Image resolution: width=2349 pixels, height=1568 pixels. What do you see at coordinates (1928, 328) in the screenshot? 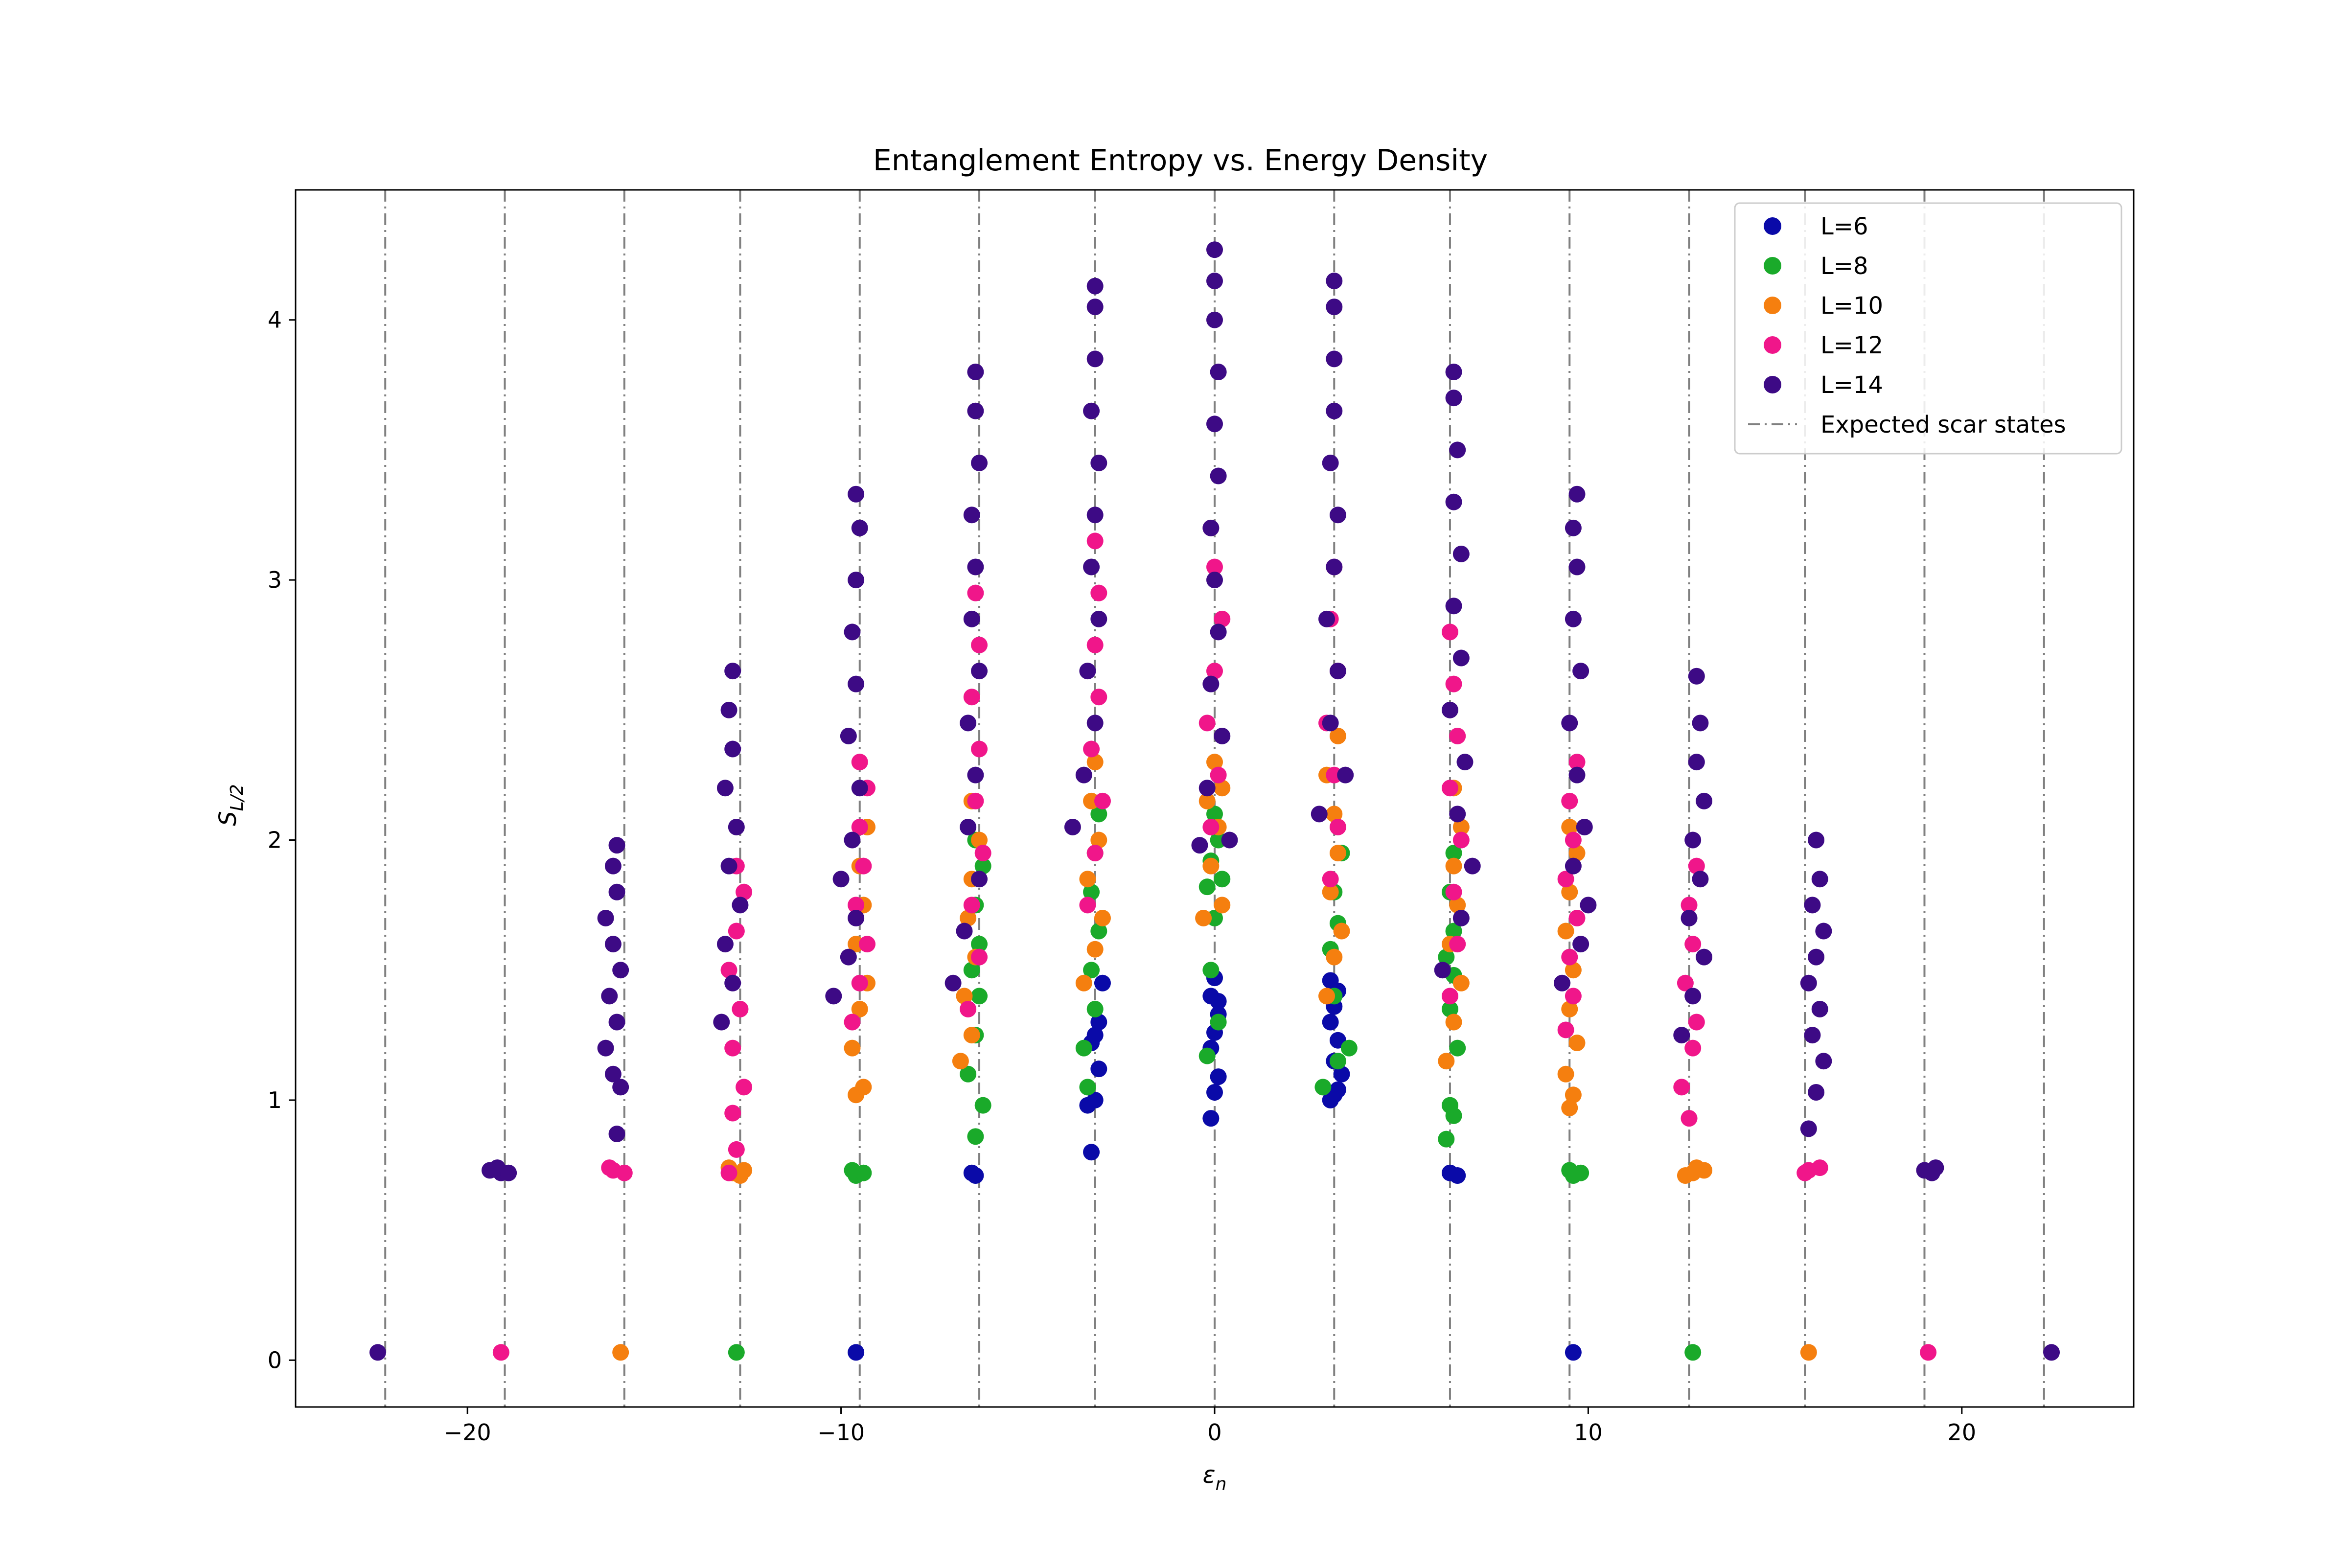
I see `legend: L=6 L=8 L=10 L=12 L=14 Expected scar states` at bounding box center [1928, 328].